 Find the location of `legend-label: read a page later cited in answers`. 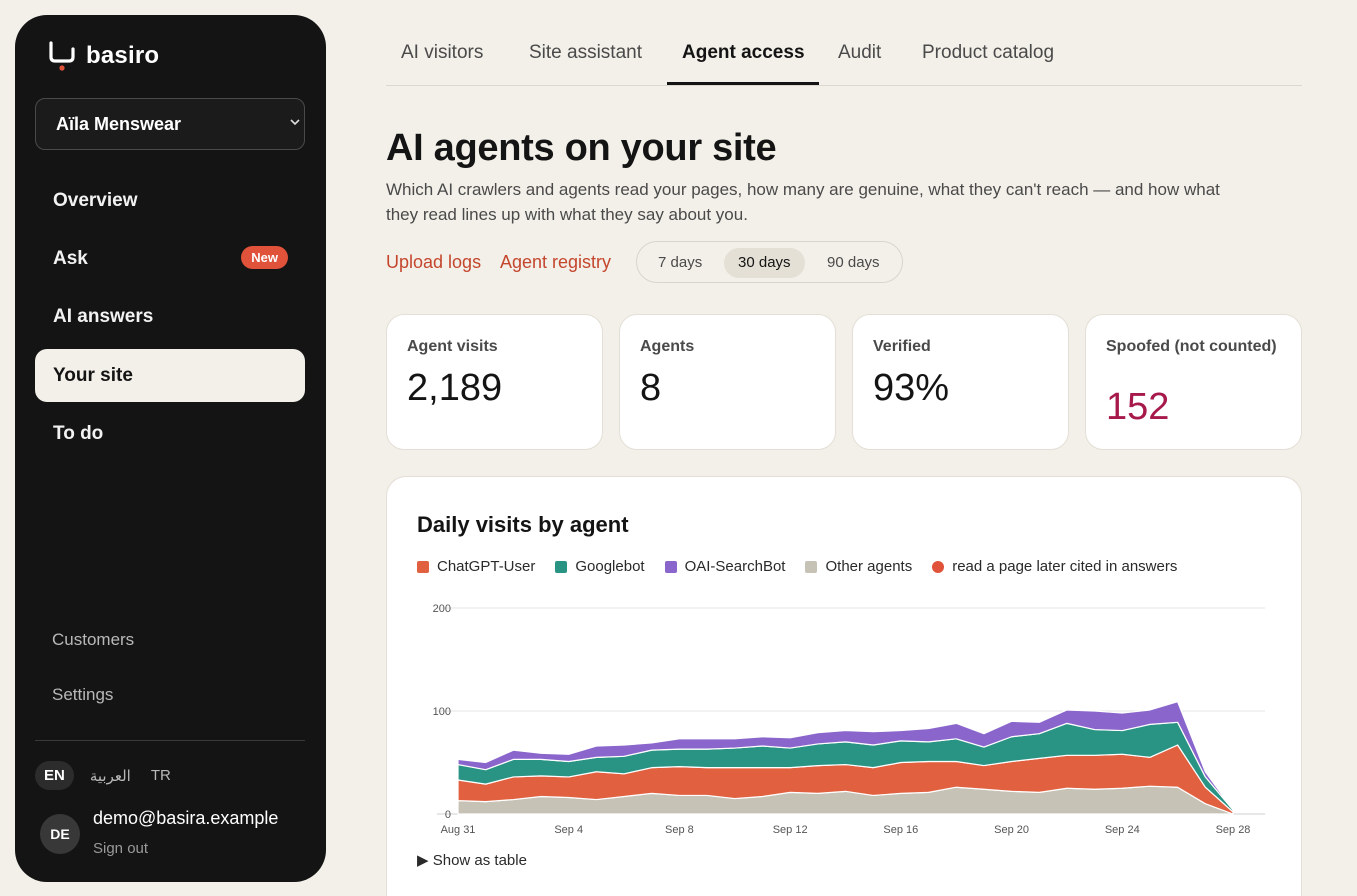

legend-label: read a page later cited in answers is located at coordinates (1065, 566).